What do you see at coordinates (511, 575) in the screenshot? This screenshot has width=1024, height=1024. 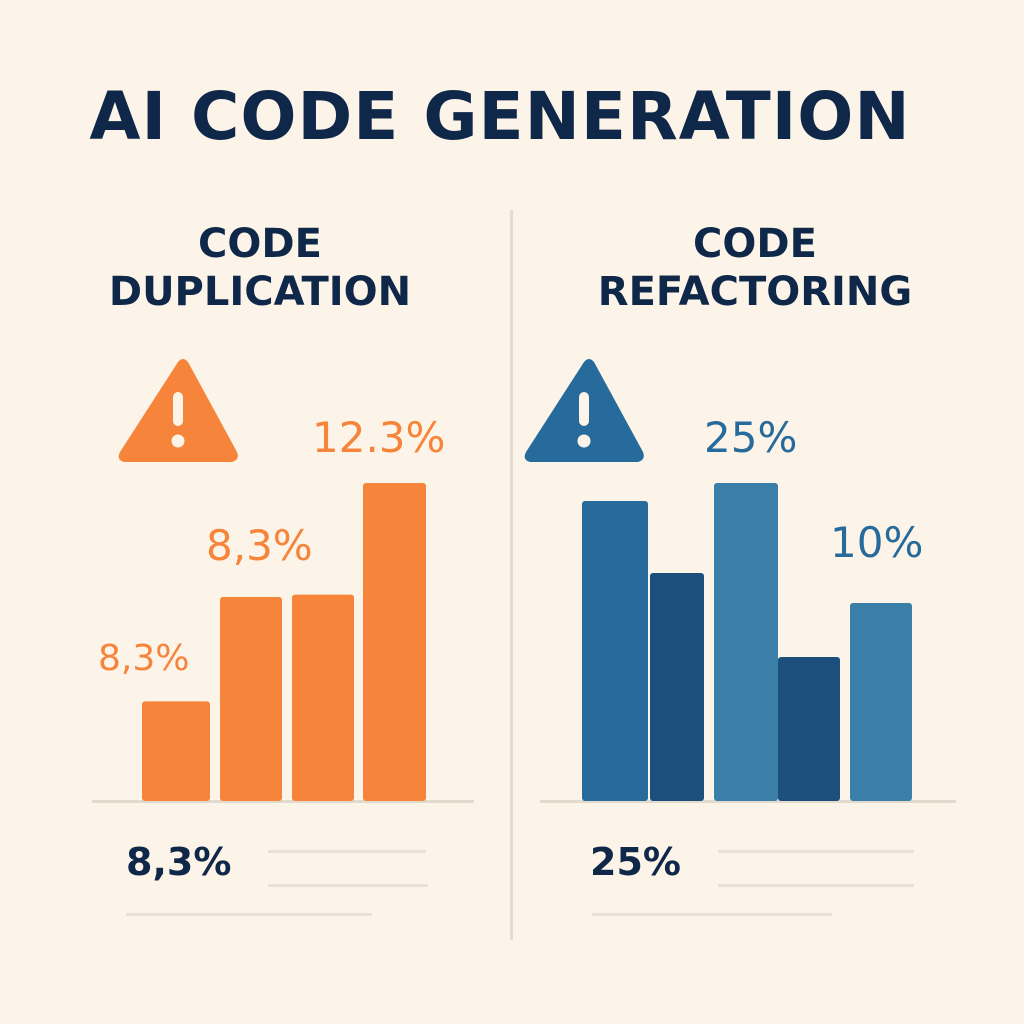 I see `panel-divider` at bounding box center [511, 575].